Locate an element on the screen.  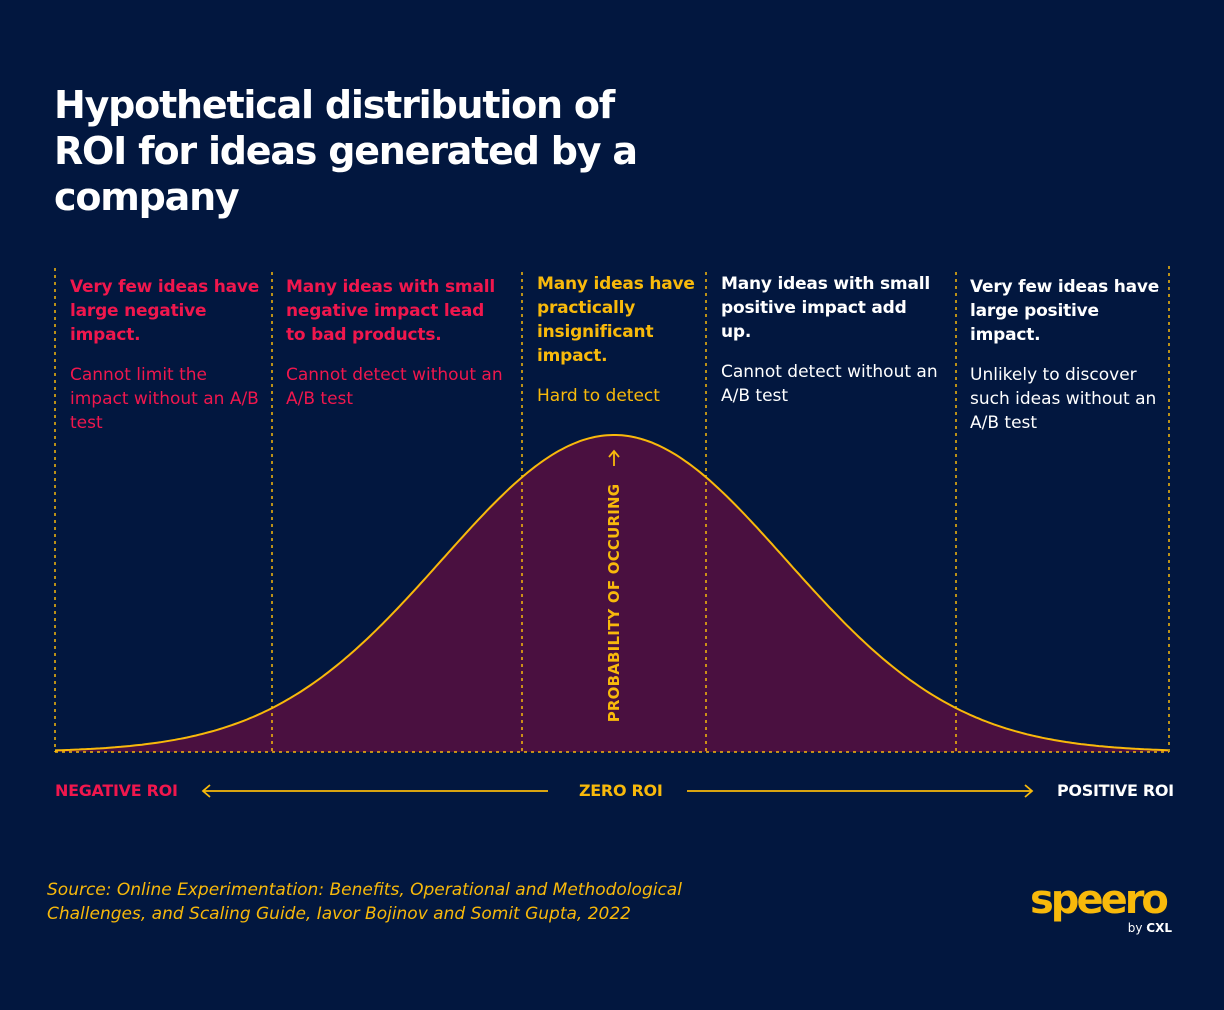
logo-byline: by CXL is located at coordinates (1150, 928).